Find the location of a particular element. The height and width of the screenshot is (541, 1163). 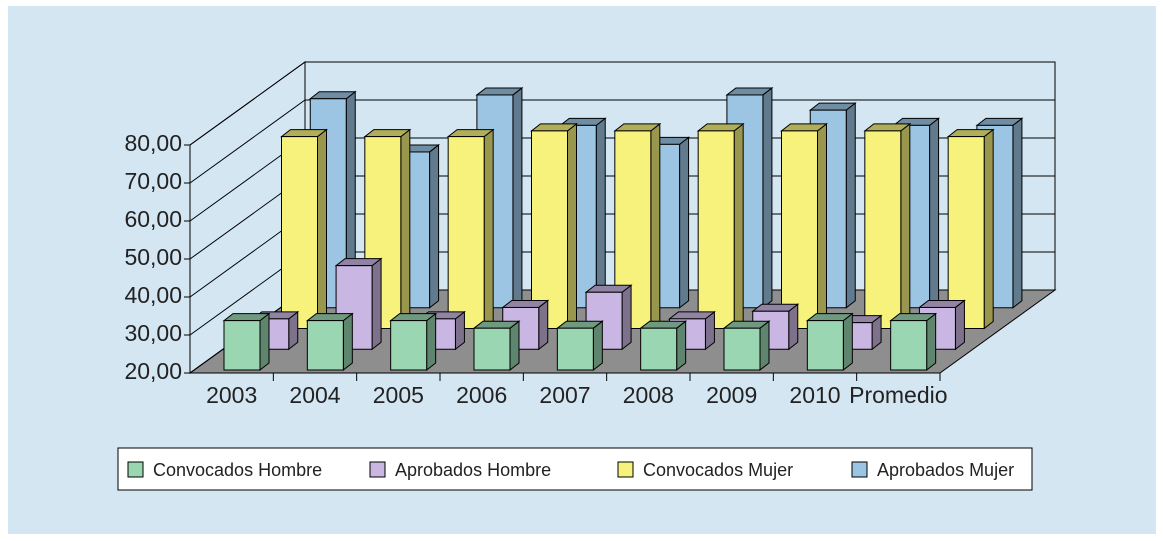

legend-label: Convocados Hombre is located at coordinates (237, 470).